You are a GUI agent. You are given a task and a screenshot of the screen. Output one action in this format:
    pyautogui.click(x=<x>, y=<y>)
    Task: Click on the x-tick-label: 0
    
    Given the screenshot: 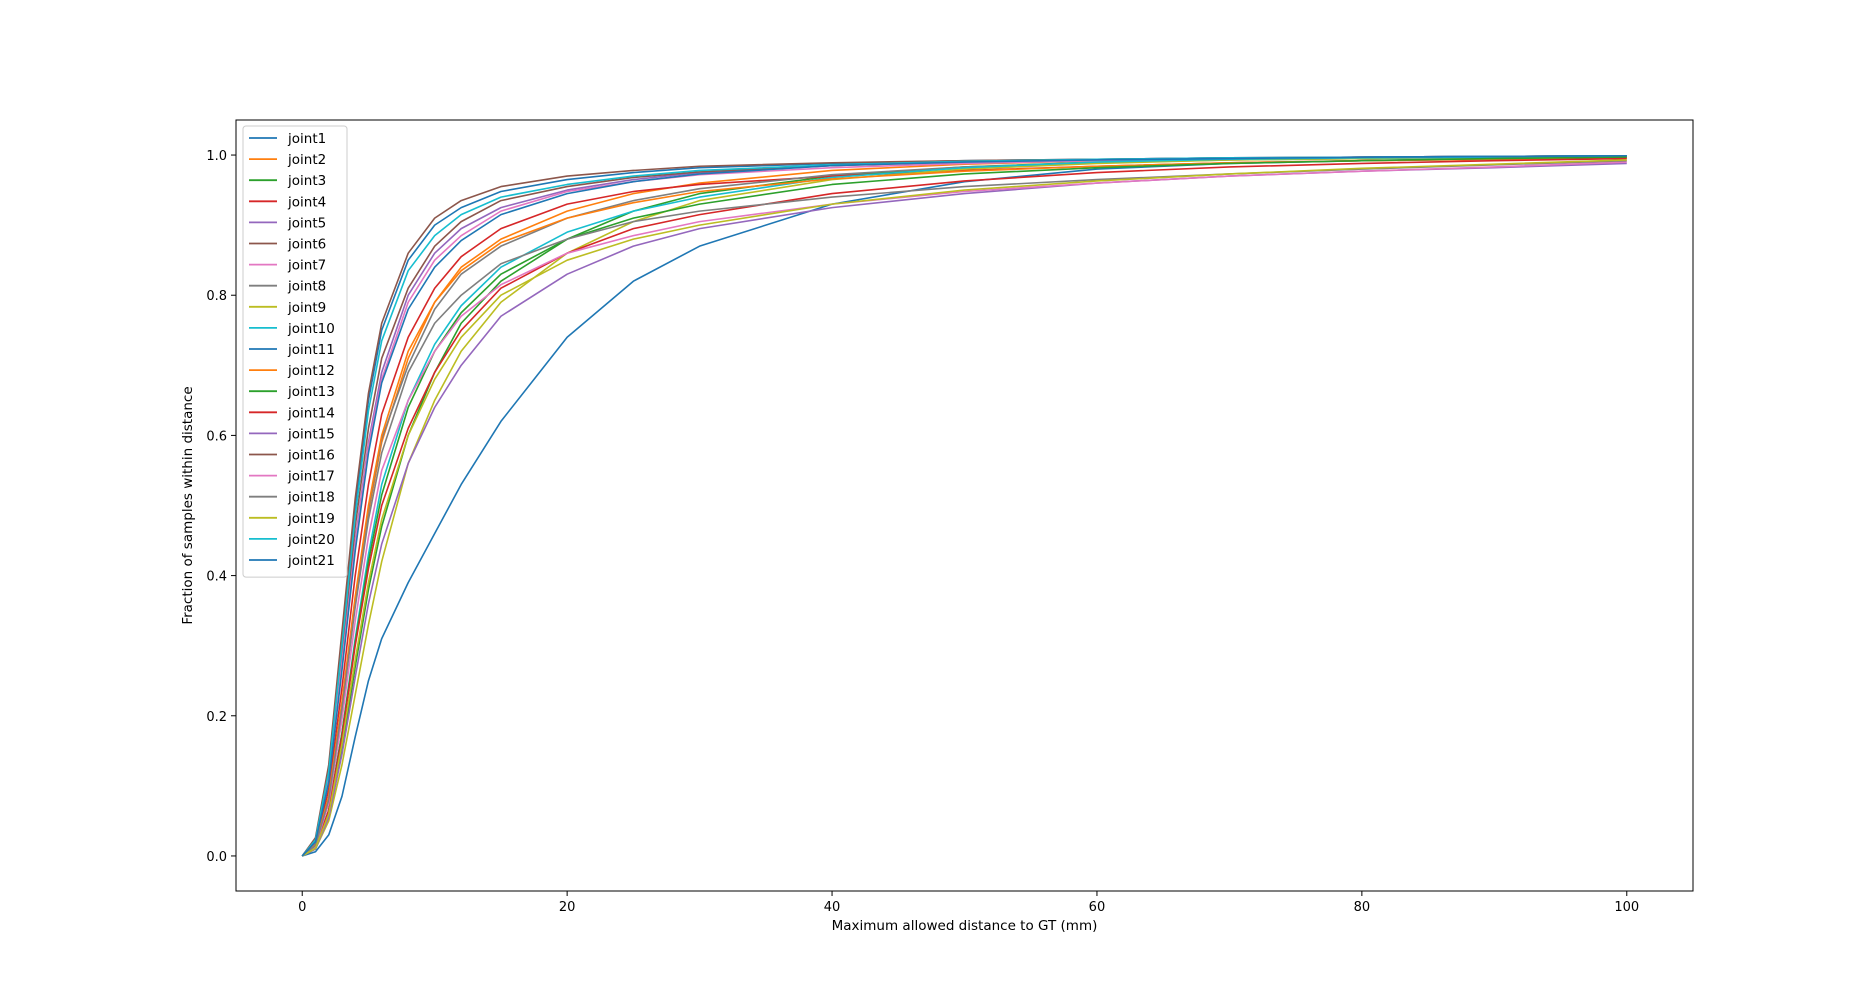 What is the action you would take?
    pyautogui.click(x=302, y=907)
    